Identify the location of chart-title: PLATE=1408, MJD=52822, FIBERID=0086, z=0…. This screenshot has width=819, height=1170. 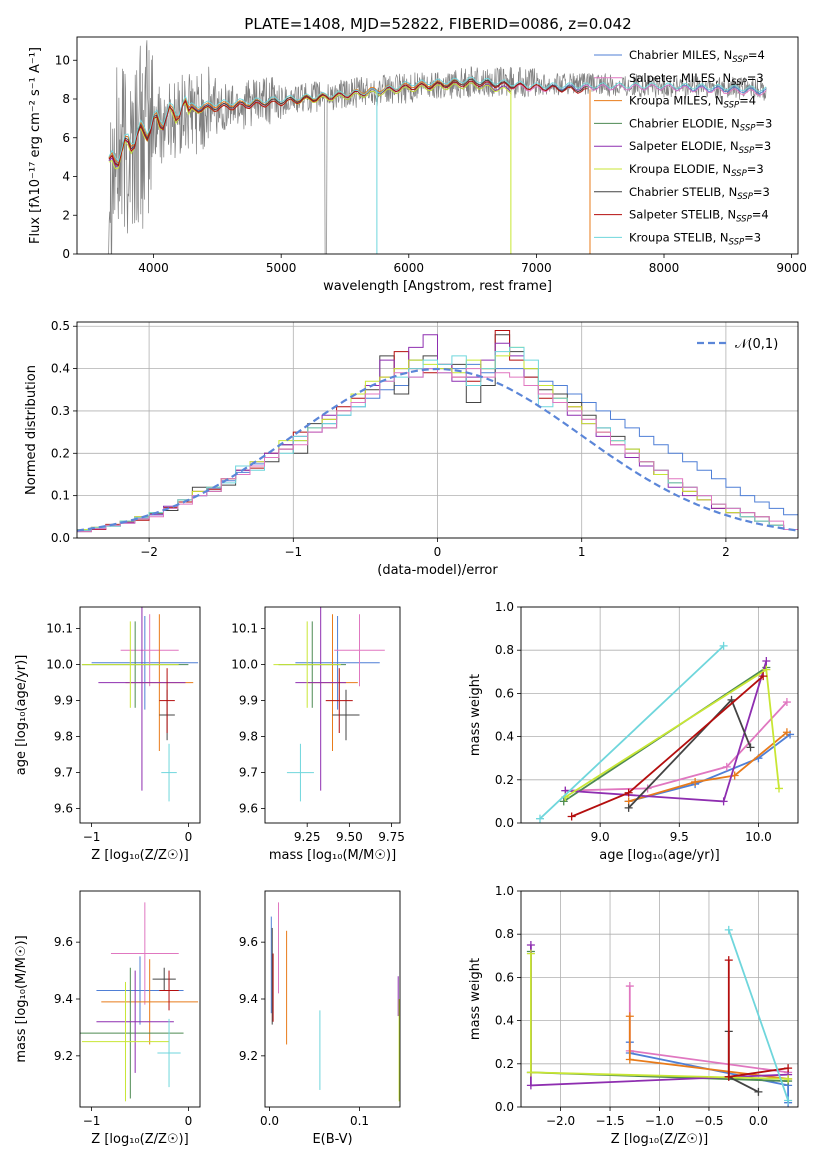
(437, 24).